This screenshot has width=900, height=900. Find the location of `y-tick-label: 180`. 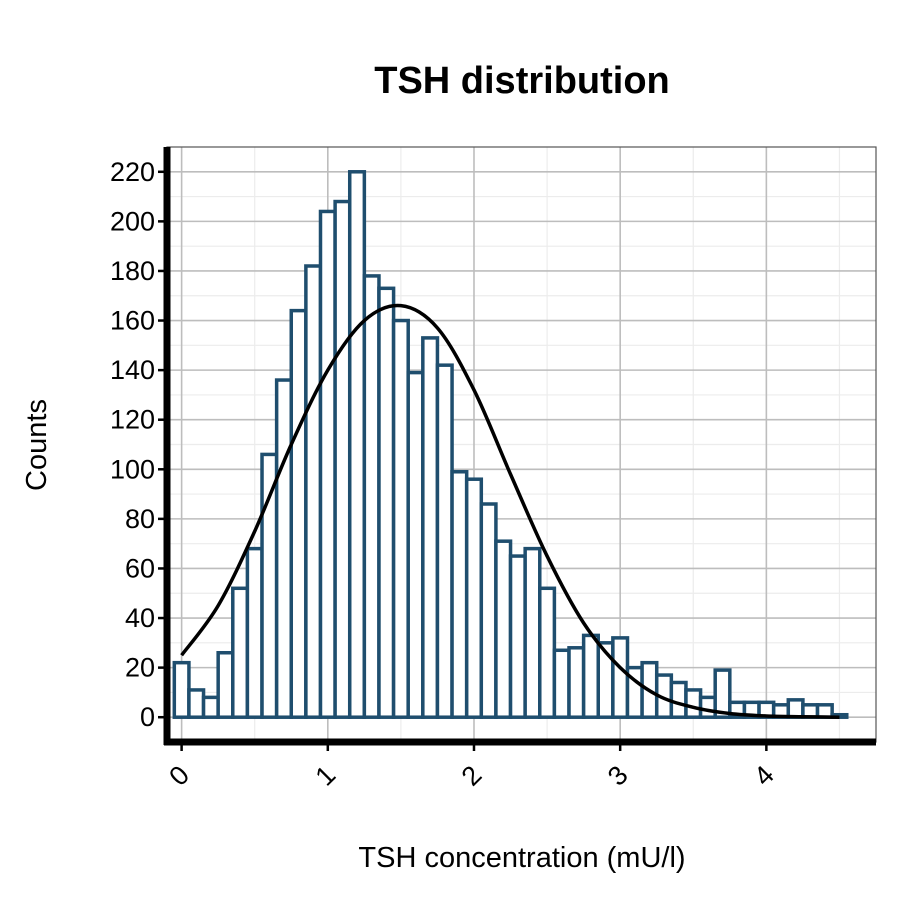

y-tick-label: 180 is located at coordinates (132, 271).